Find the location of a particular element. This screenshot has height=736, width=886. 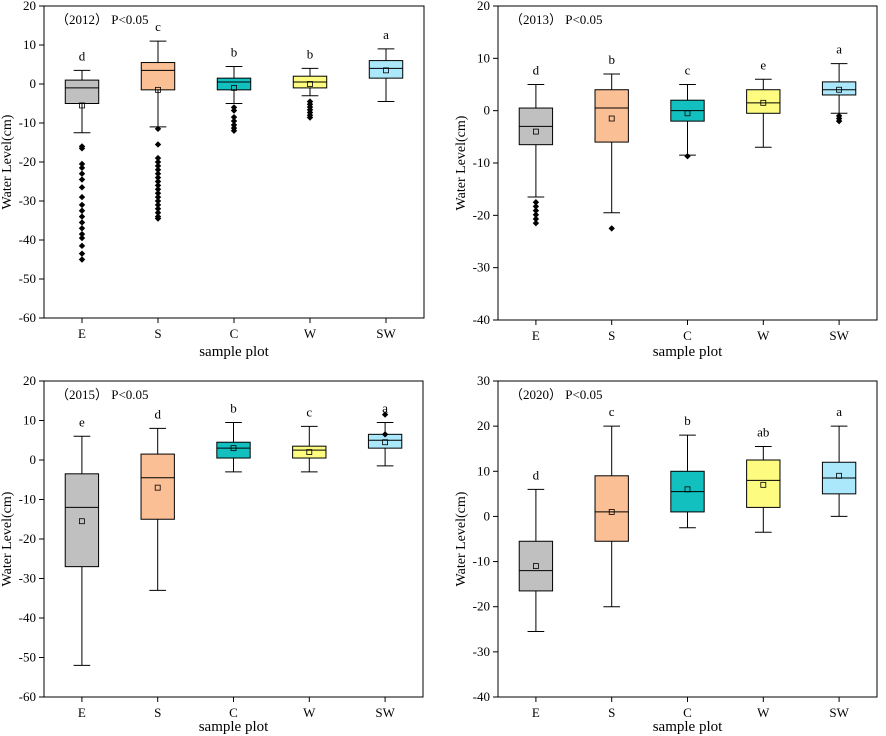

box-group-c: c is located at coordinates (687, 111).